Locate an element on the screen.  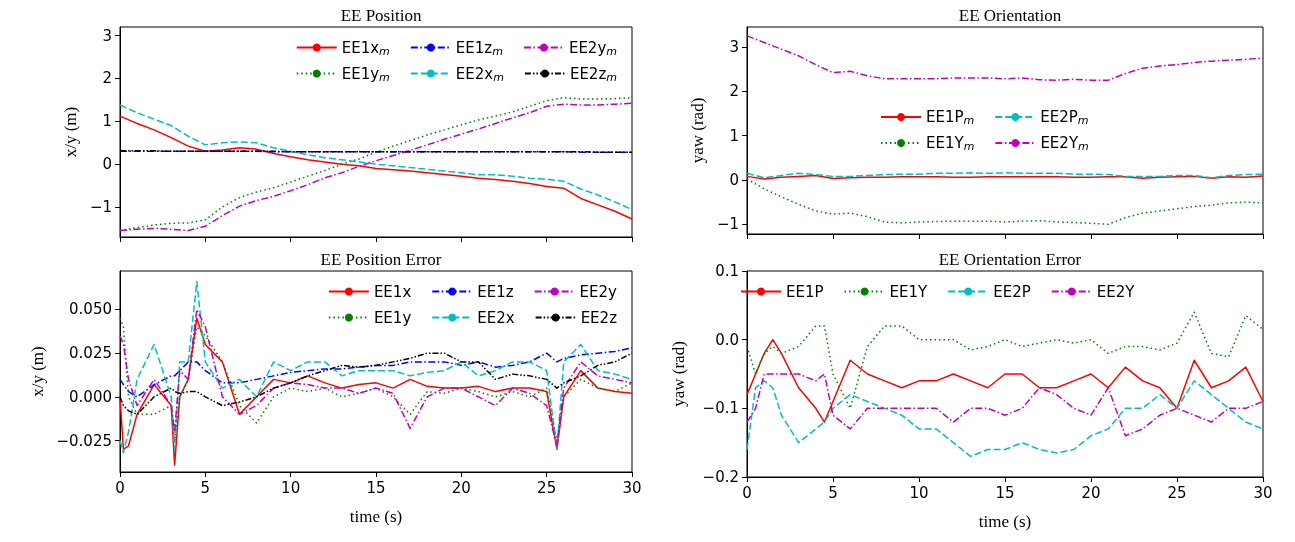
y-tick-label: 0.1 is located at coordinates (727, 271).